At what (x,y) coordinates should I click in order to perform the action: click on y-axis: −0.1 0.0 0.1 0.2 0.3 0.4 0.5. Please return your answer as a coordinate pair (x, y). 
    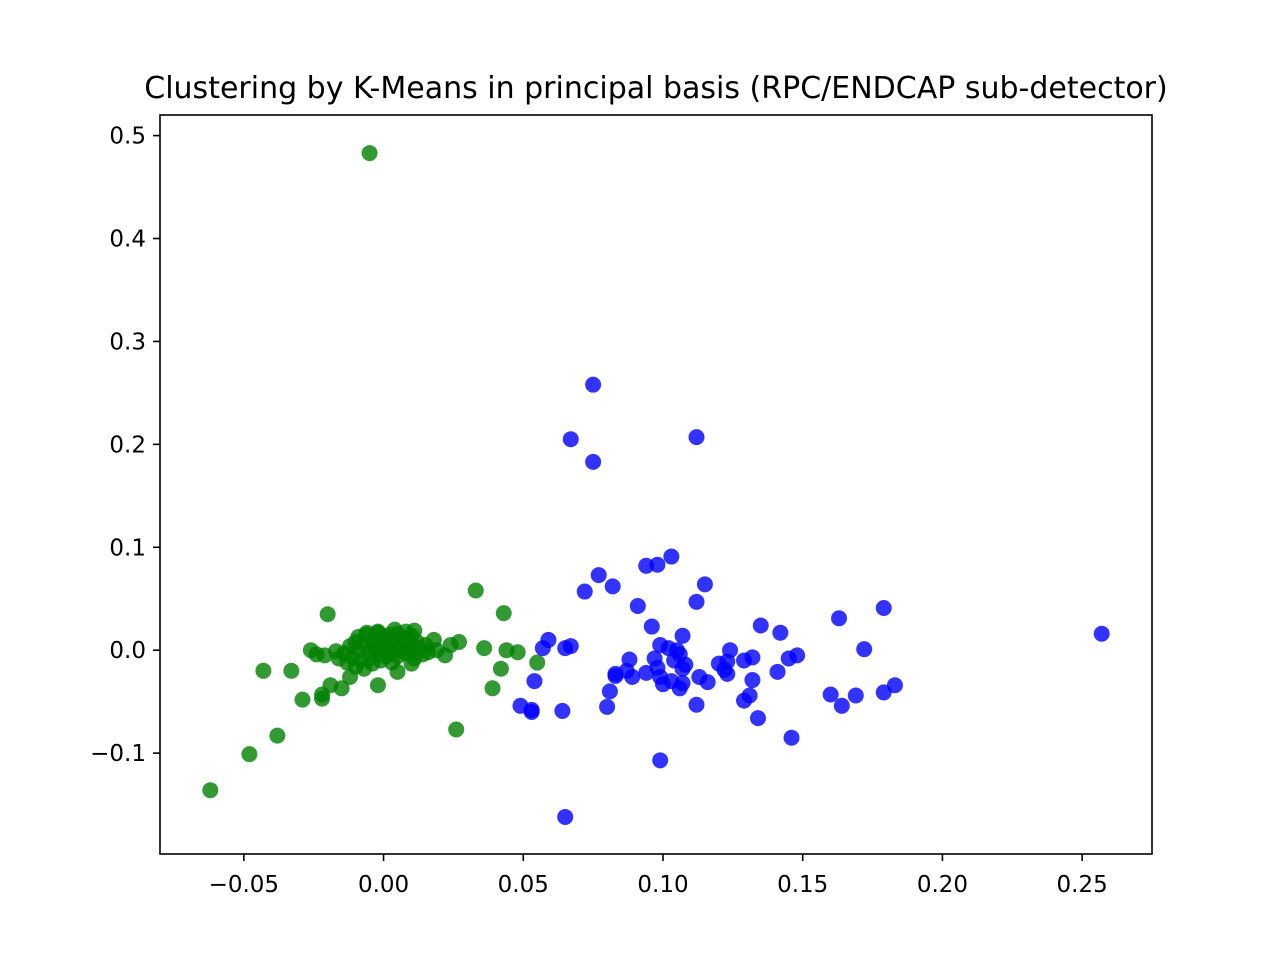
    Looking at the image, I should click on (125, 445).